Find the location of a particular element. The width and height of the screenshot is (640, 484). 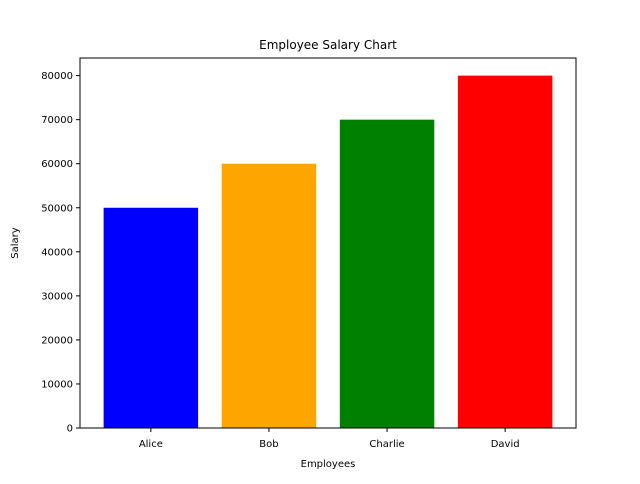

bar-bob is located at coordinates (269, 295).